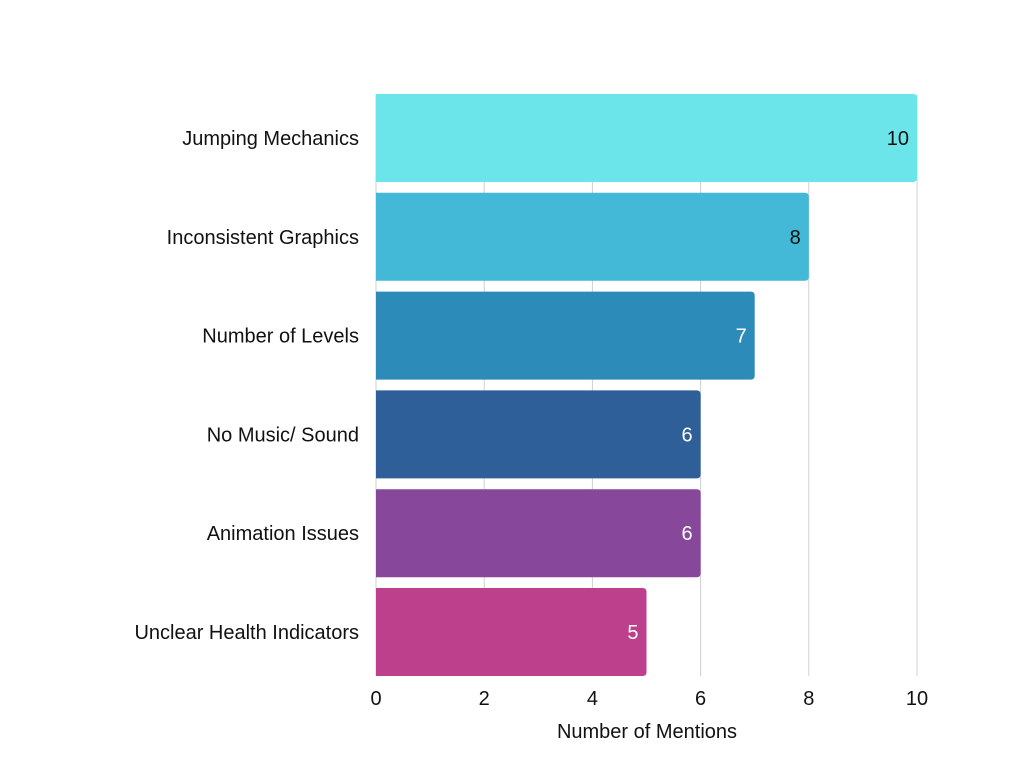 This screenshot has width=1024, height=768. I want to click on bar-inconsistent-graphics, so click(592, 236).